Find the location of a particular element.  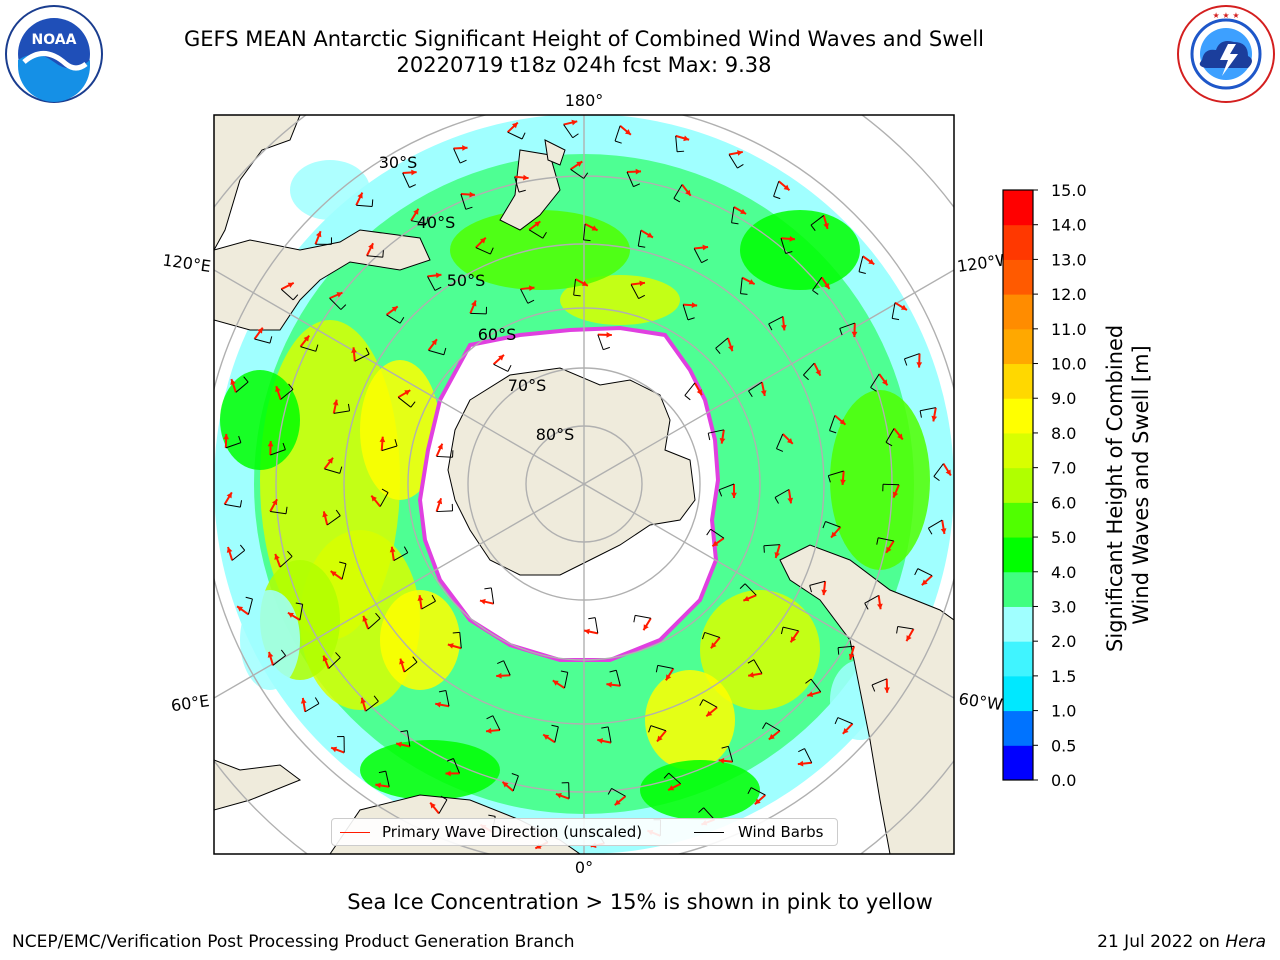

legend-wind-barbs: Wind Barbs is located at coordinates (781, 832).